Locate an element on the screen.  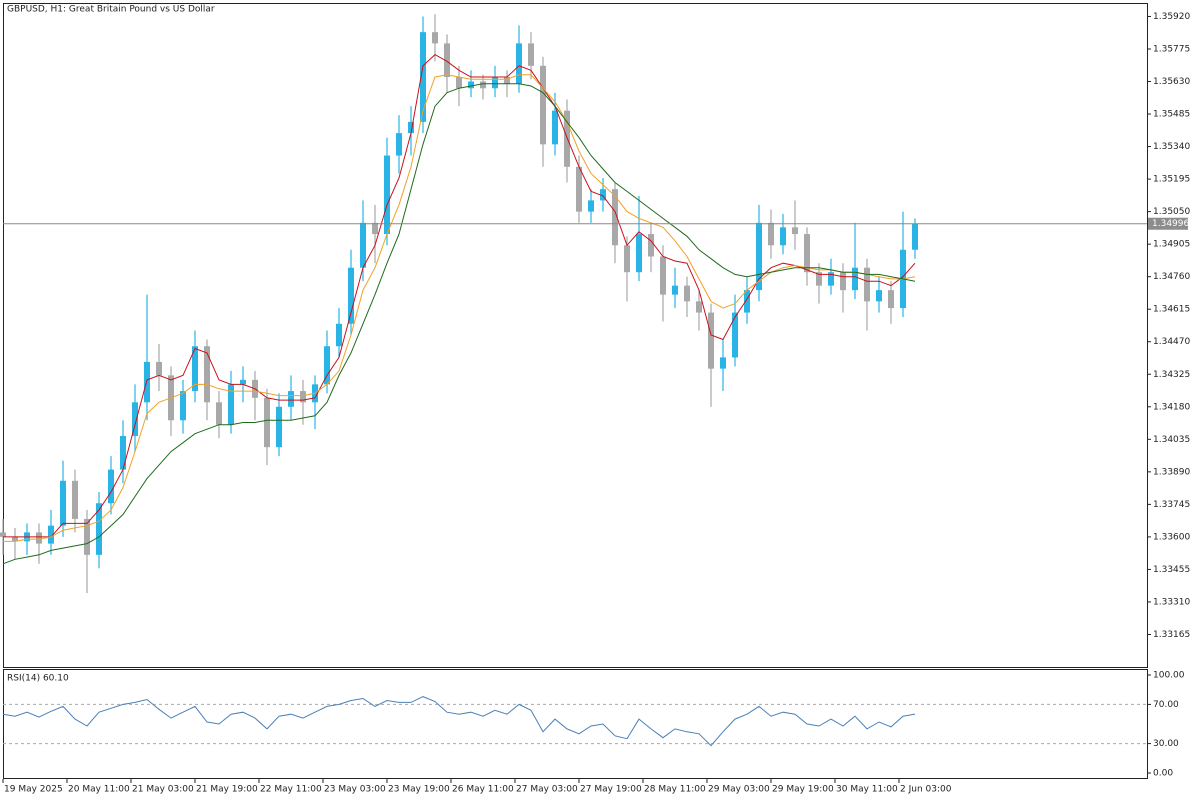
rsi-tick-label: 30.00 is located at coordinates (1166, 744).